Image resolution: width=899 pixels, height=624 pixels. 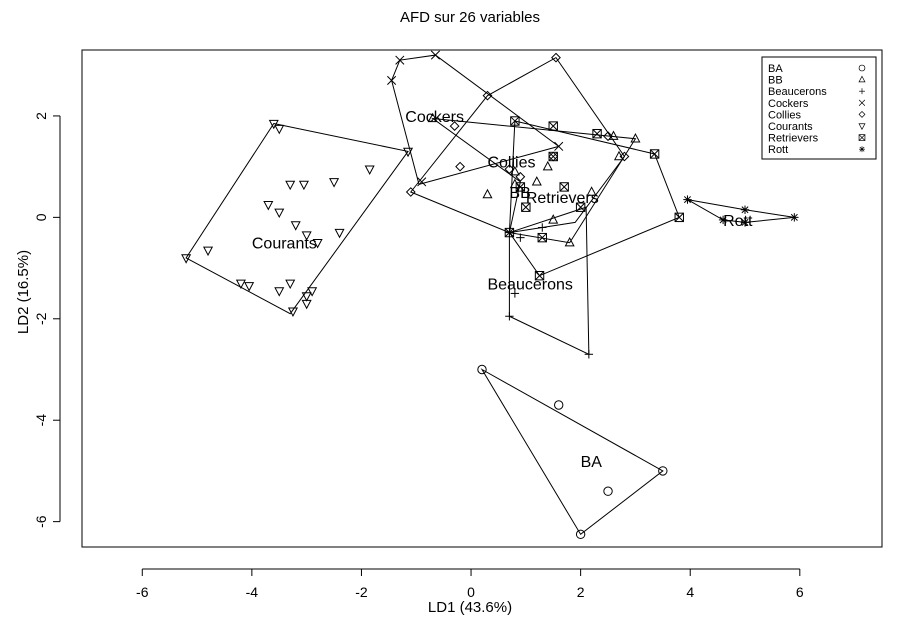 I want to click on legend-box, so click(x=819, y=108).